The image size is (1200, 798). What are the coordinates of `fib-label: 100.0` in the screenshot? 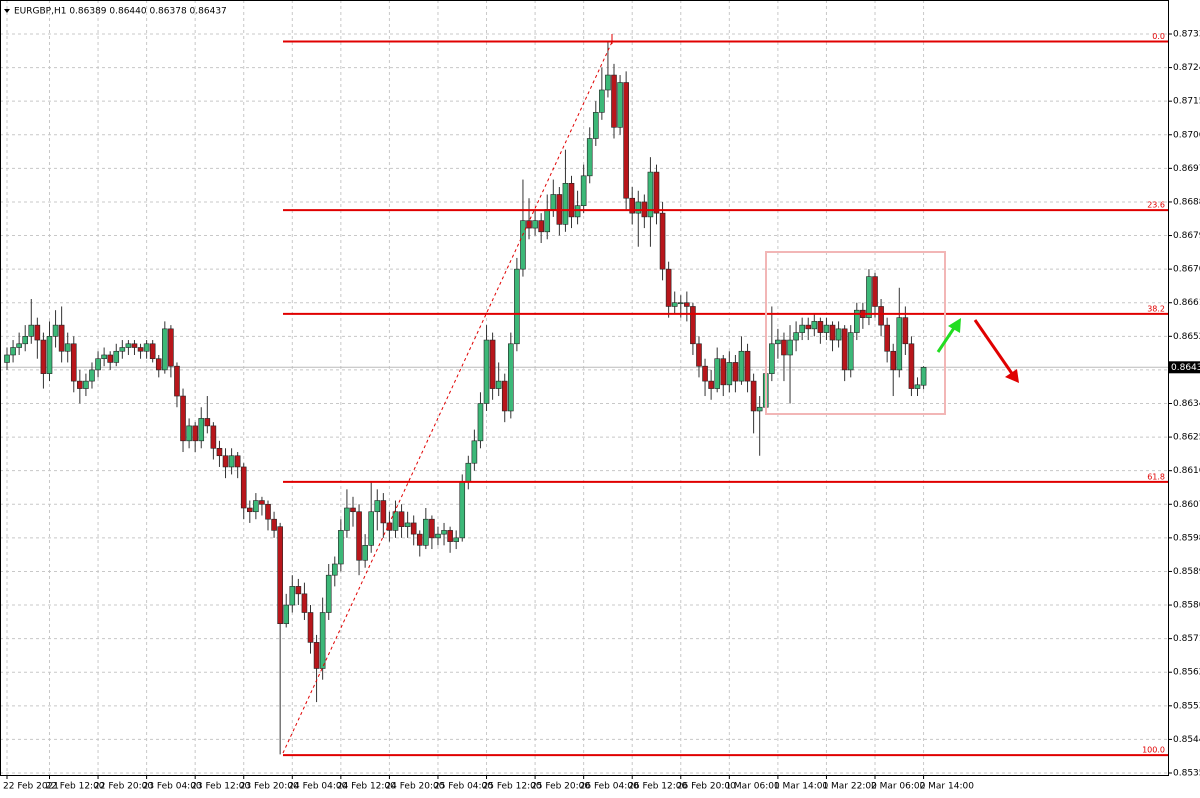 It's located at (1153, 750).